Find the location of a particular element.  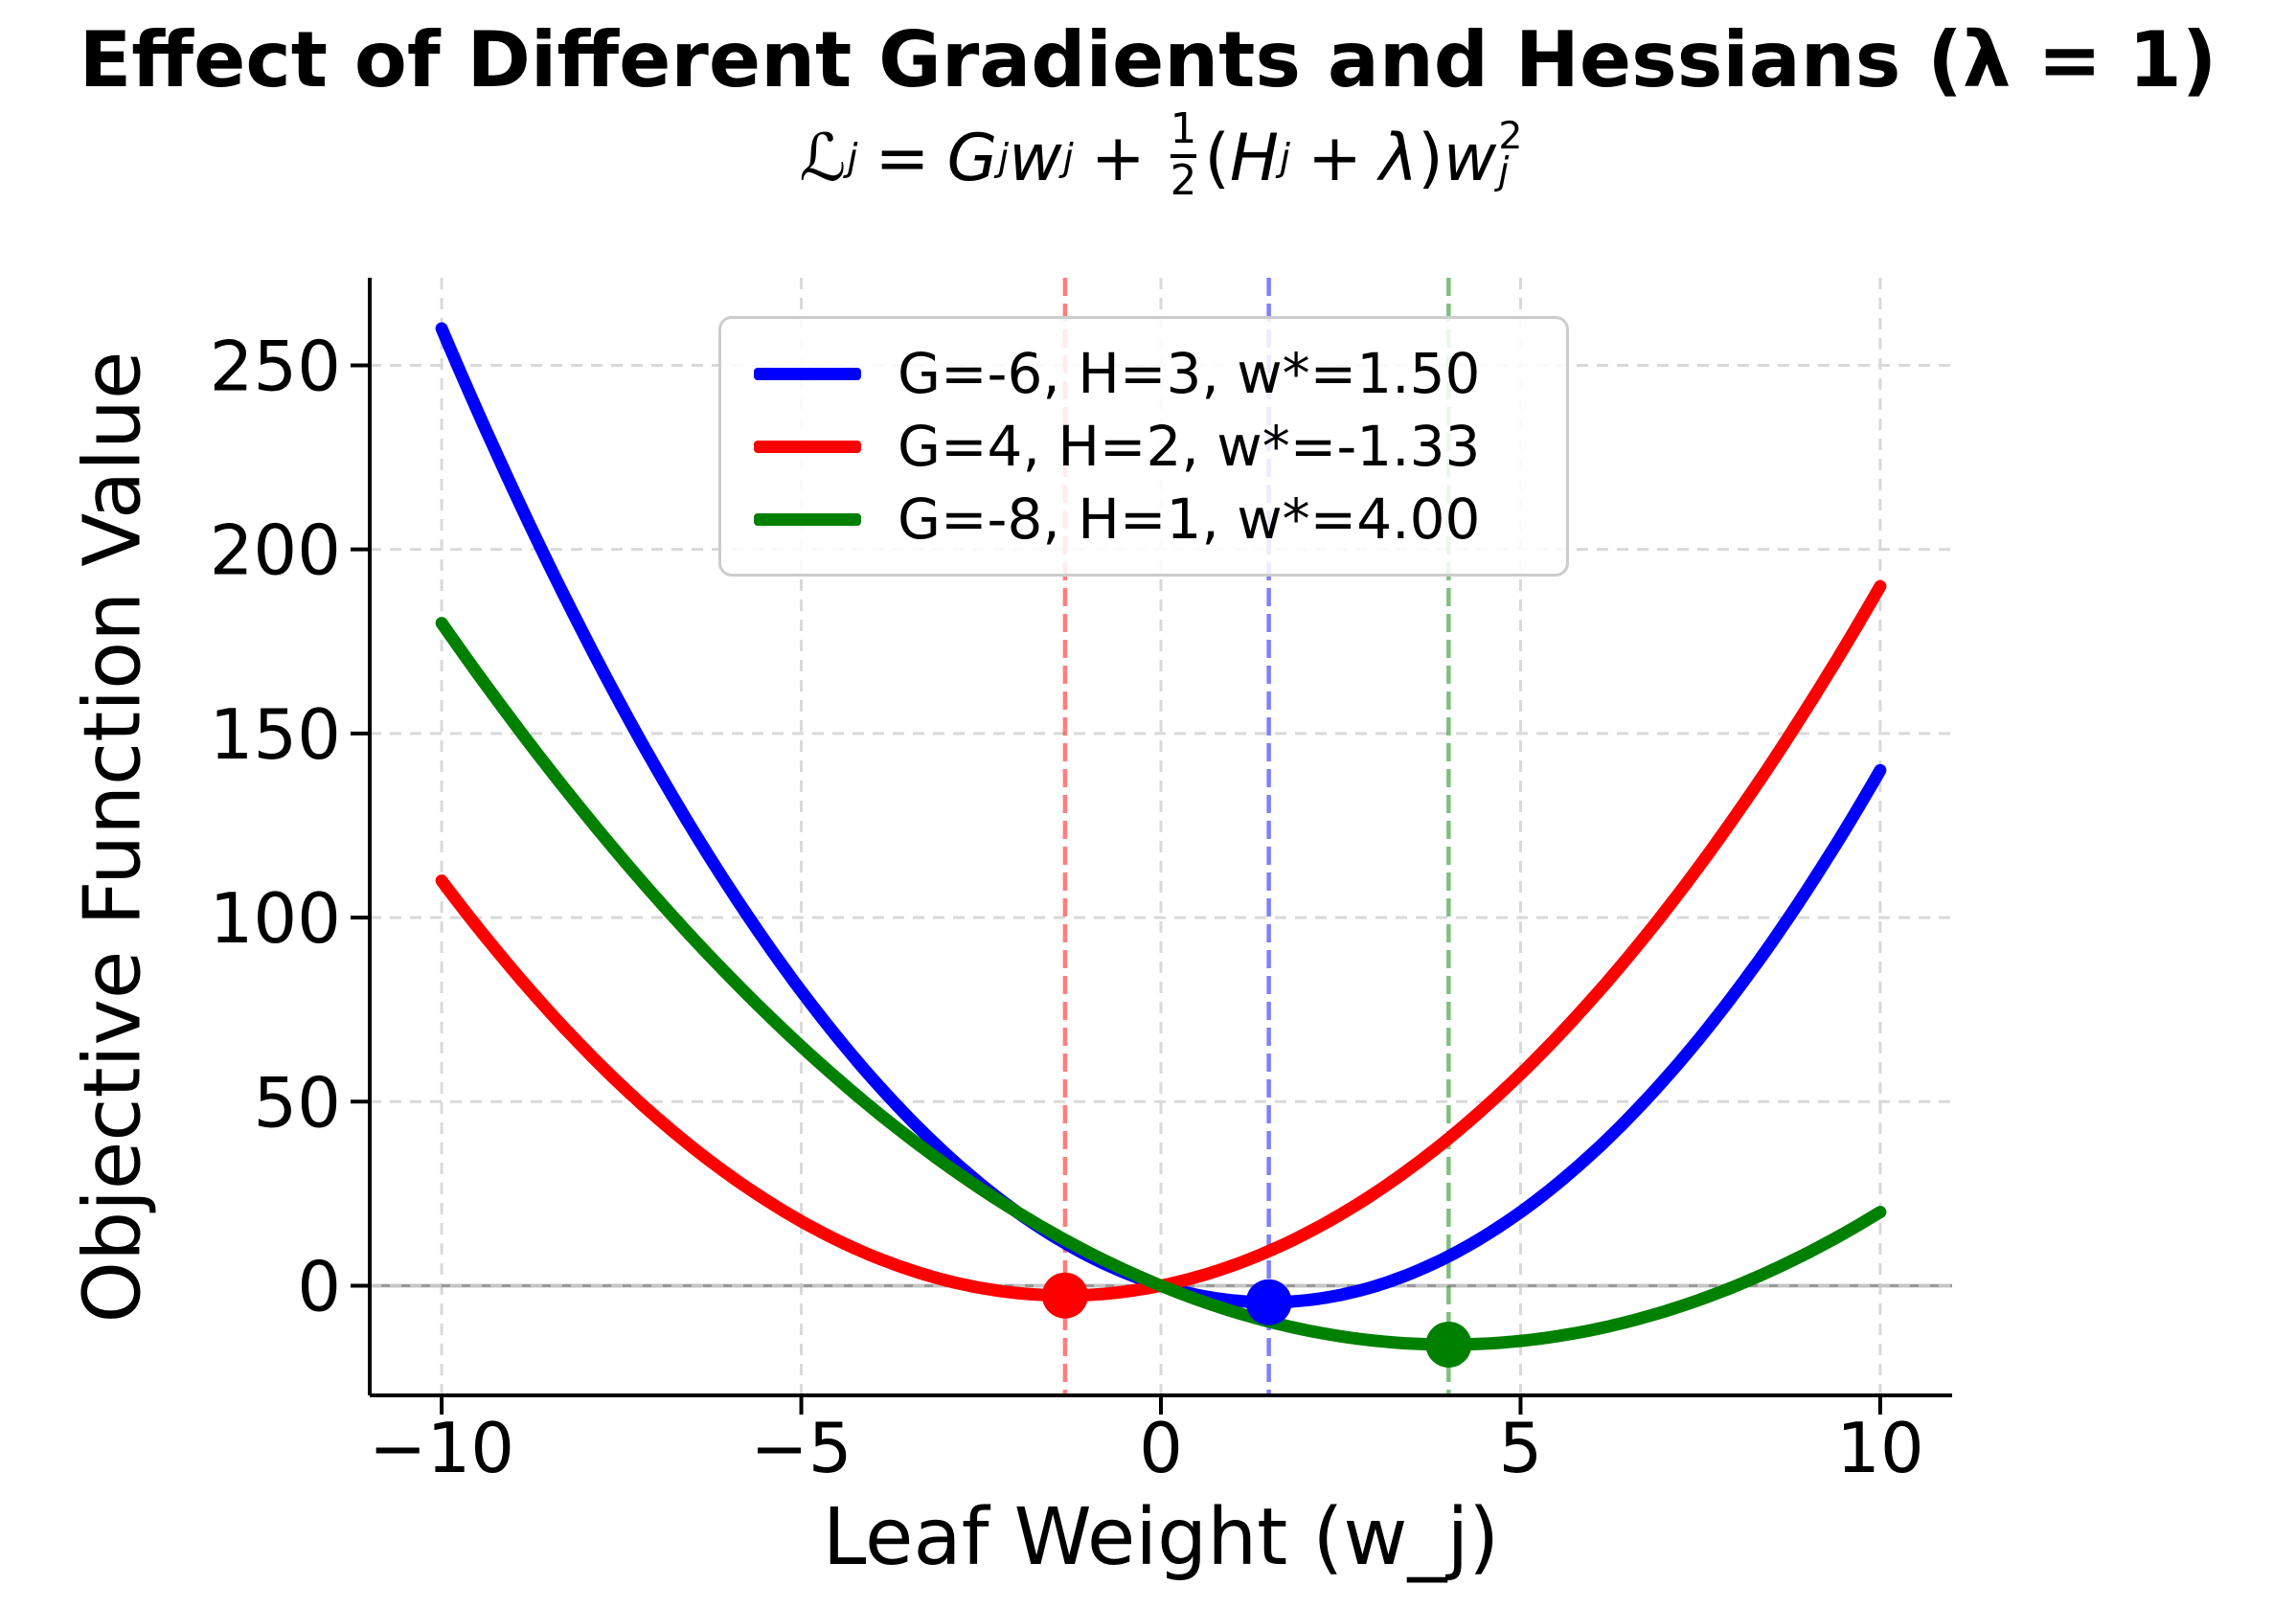

formula-term: H is located at coordinates (1255, 158).